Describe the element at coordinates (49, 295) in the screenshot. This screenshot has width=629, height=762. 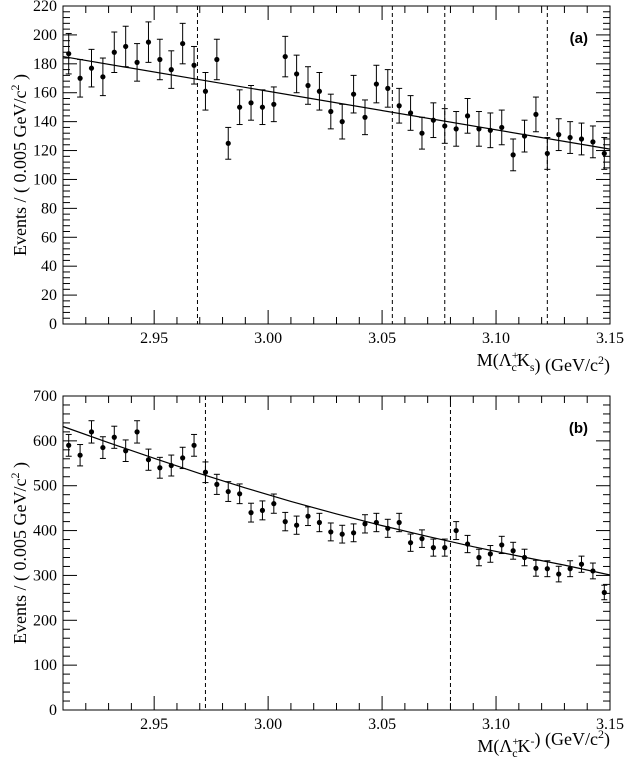
I see `y-tick-label: 20` at that location.